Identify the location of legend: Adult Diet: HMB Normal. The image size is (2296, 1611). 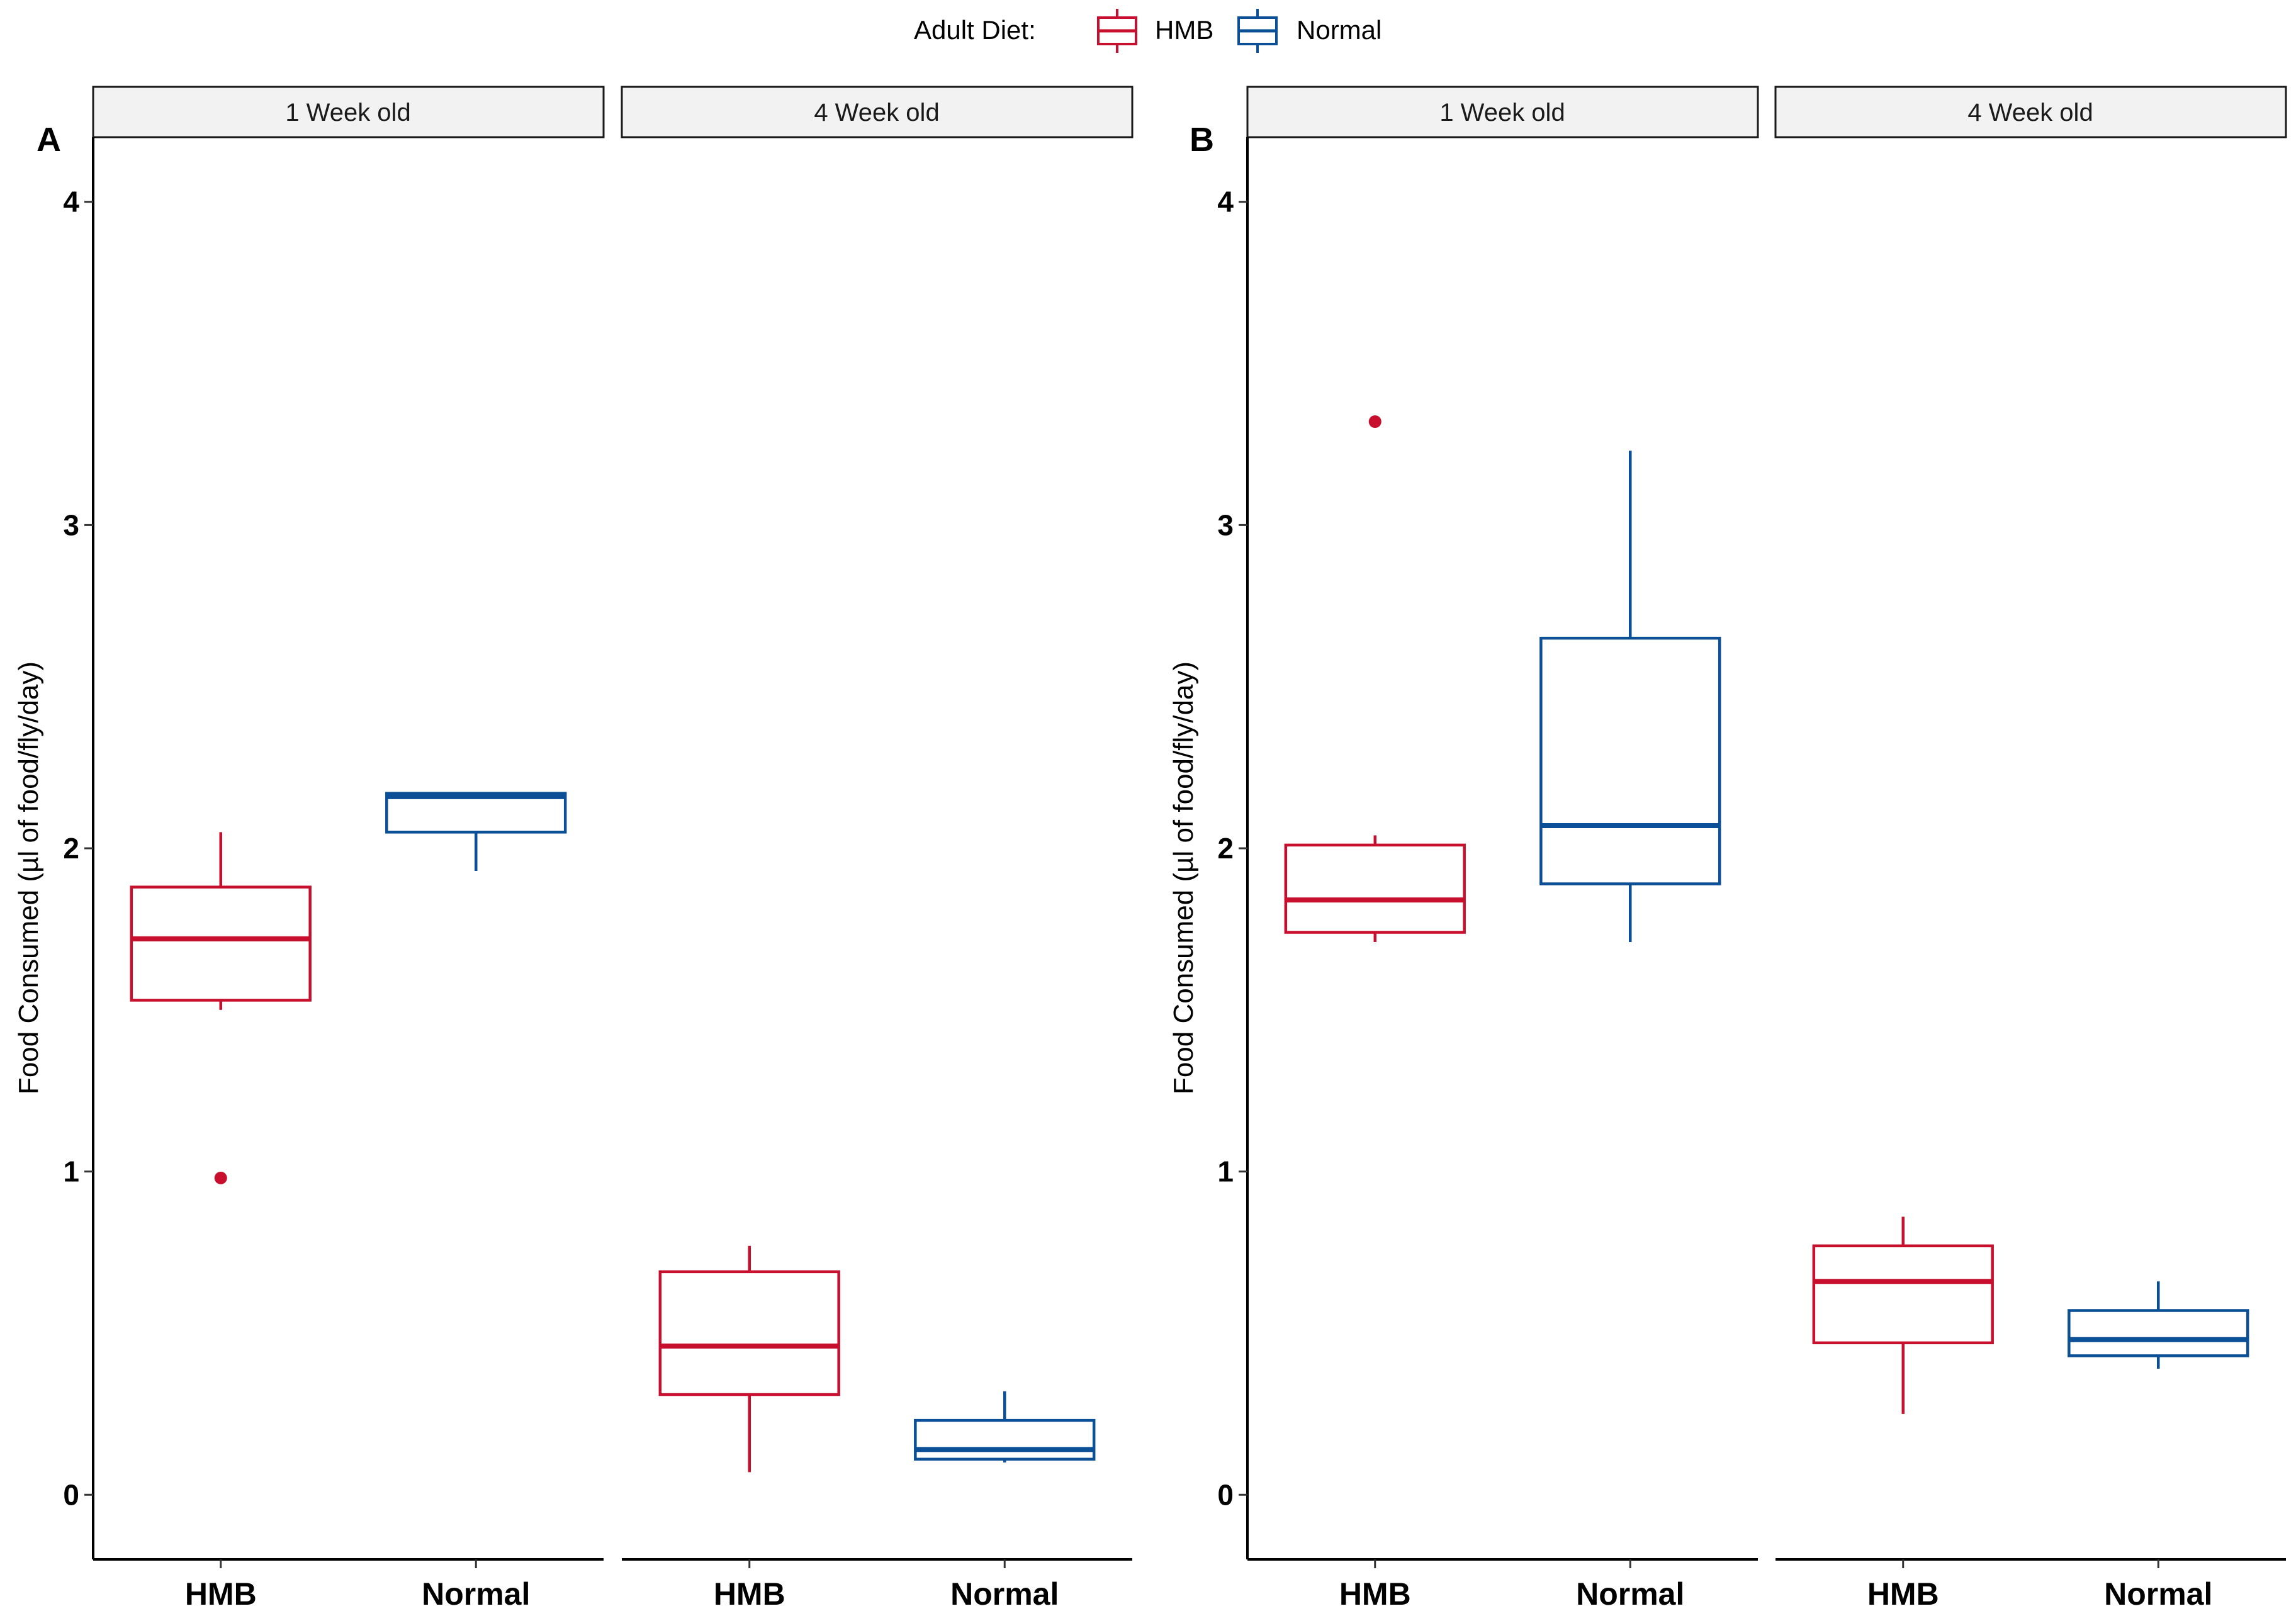
(1148, 31).